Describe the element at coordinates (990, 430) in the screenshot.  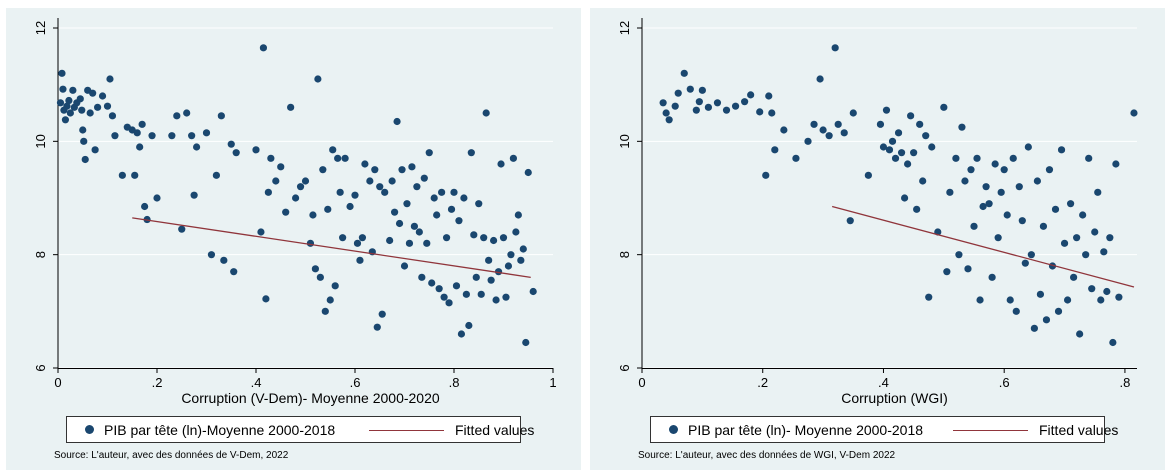
I see `legend-line-icon` at that location.